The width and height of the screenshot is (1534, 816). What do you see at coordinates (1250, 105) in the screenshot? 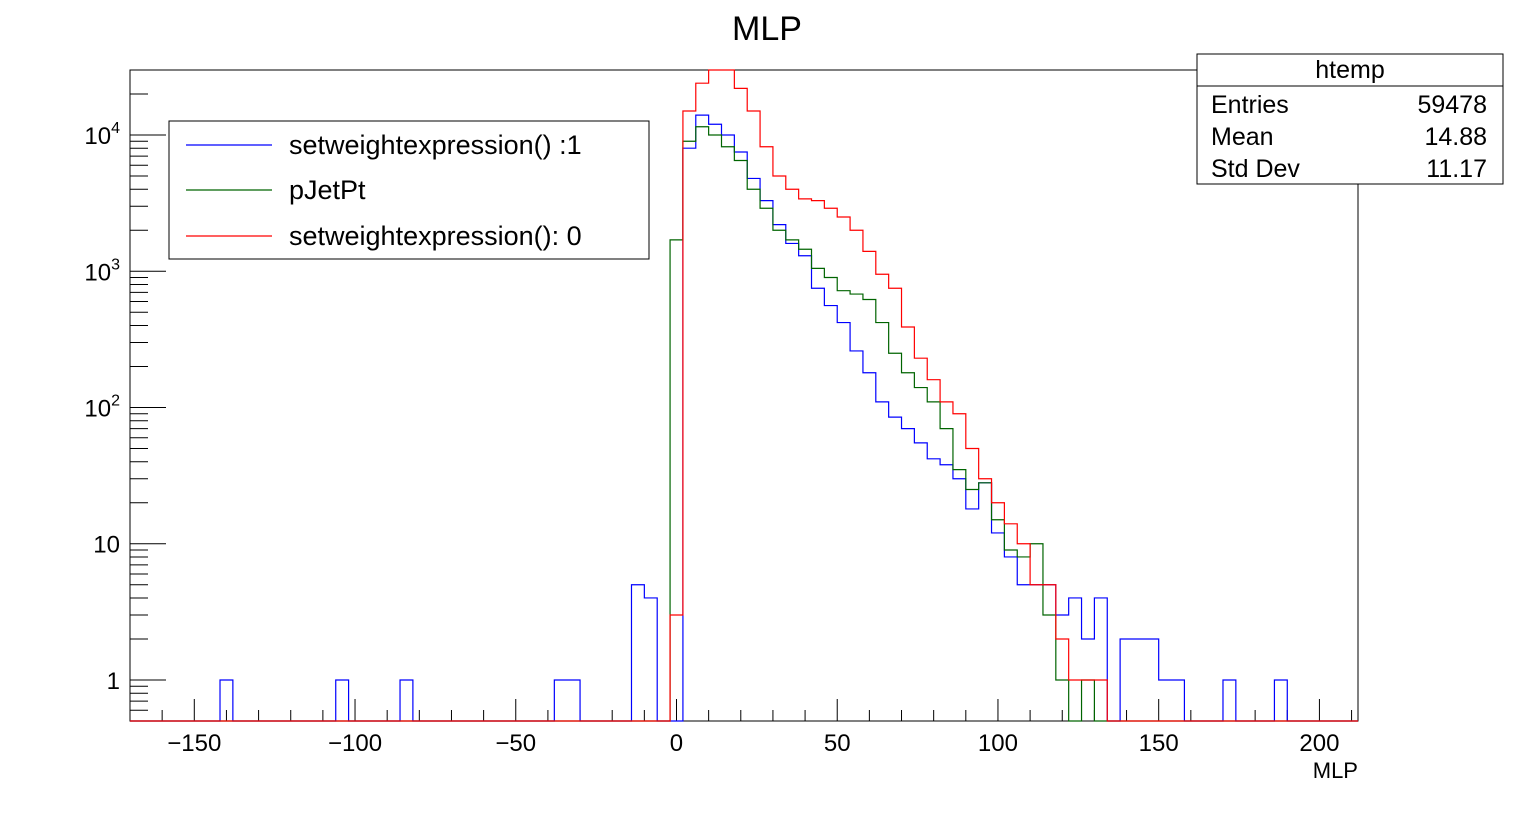
I see `stats-entries-label: Entries` at bounding box center [1250, 105].